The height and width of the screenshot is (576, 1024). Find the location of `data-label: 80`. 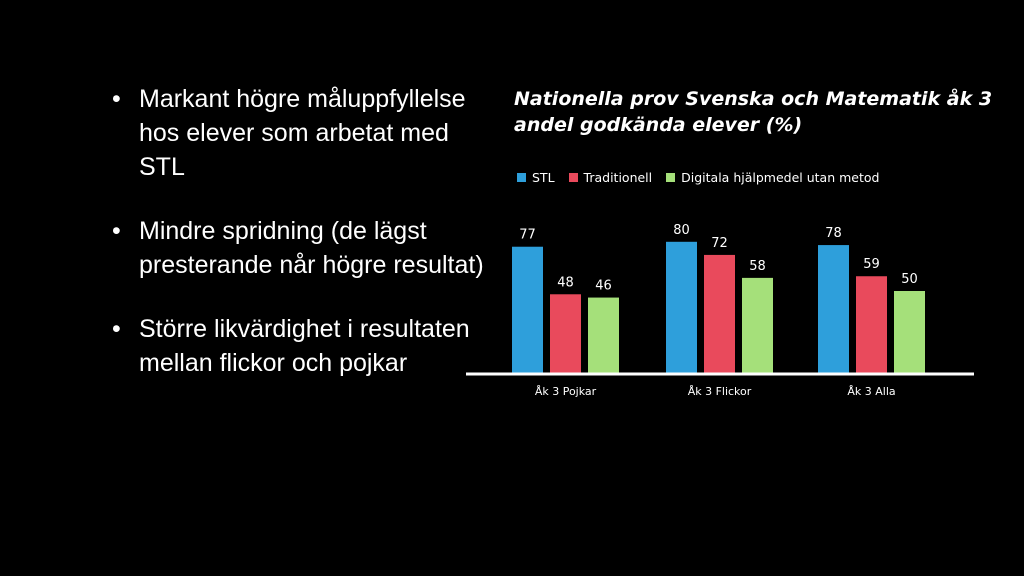

data-label: 80 is located at coordinates (681, 230).